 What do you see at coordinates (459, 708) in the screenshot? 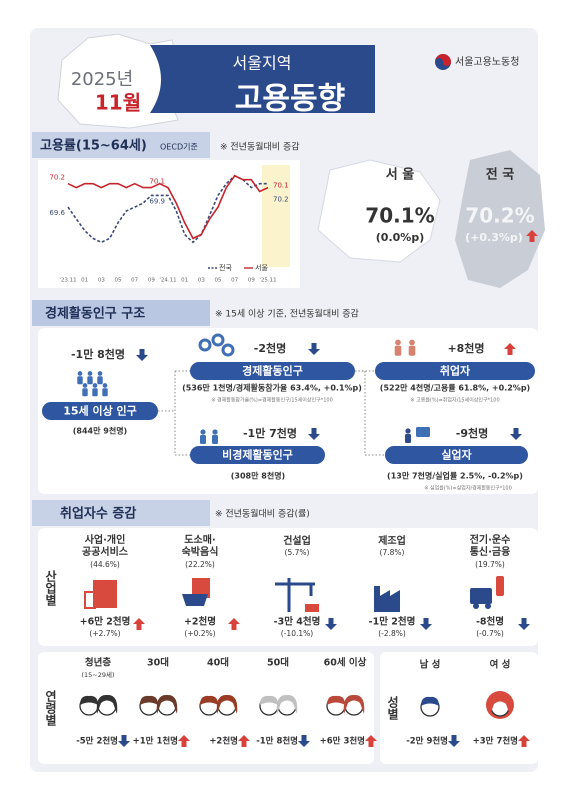
I see `panel` at bounding box center [459, 708].